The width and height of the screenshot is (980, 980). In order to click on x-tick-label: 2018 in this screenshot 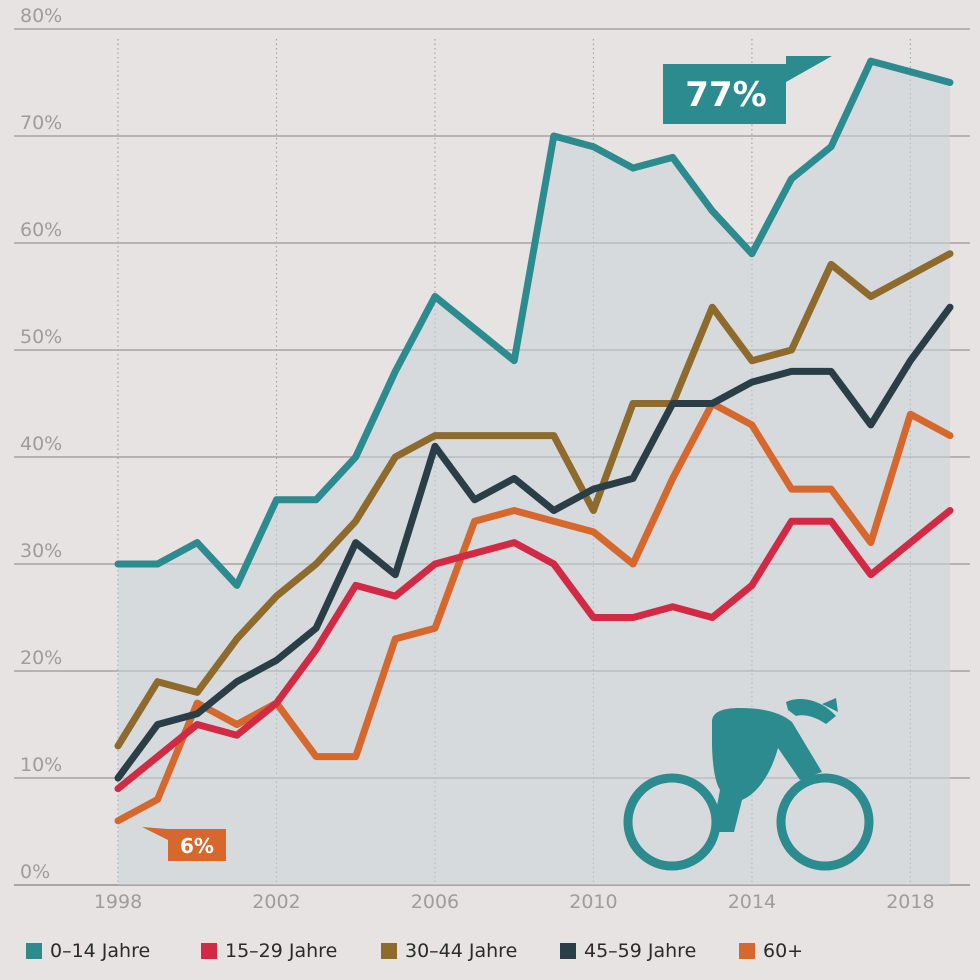, I will do `click(910, 902)`.